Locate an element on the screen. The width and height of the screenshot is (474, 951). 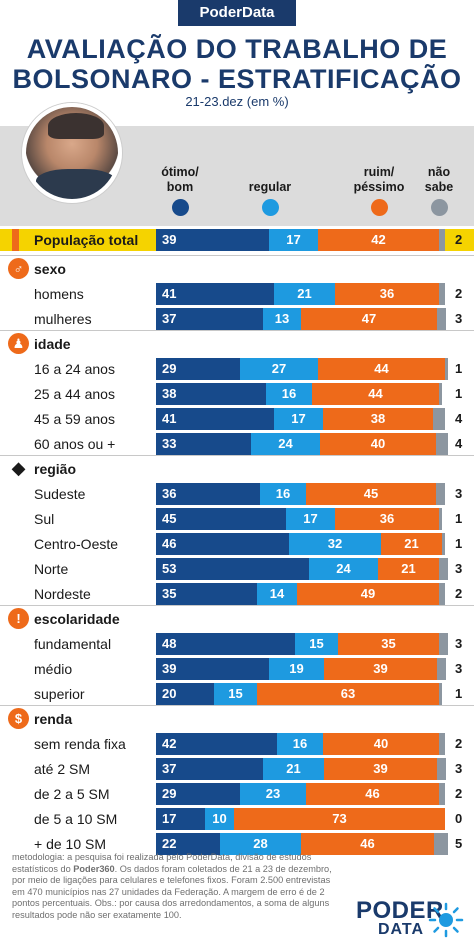
row-3-0-seg-regular: 15 is located at coordinates (316, 644).